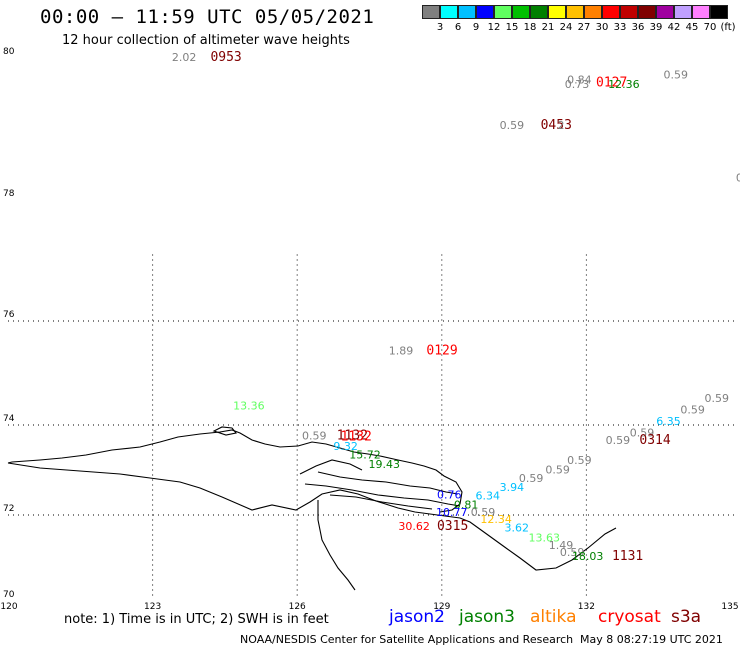  What do you see at coordinates (579, 80) in the screenshot?
I see `wave-height-label: 0.84` at bounding box center [579, 80].